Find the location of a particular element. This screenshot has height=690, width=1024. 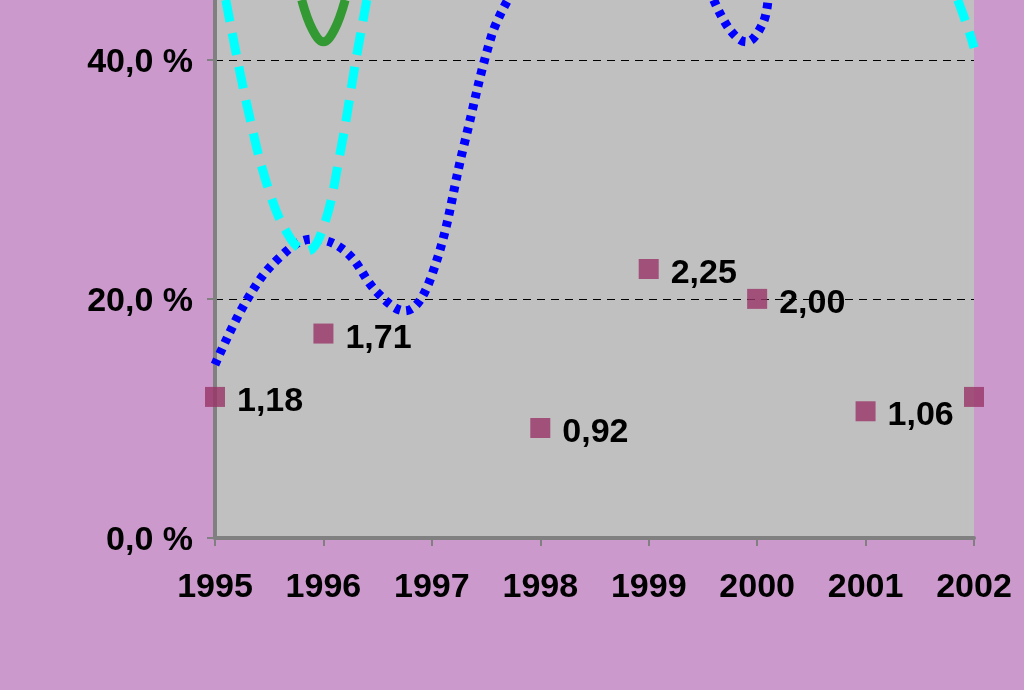

x-tick-label: 1998 is located at coordinates (540, 585).